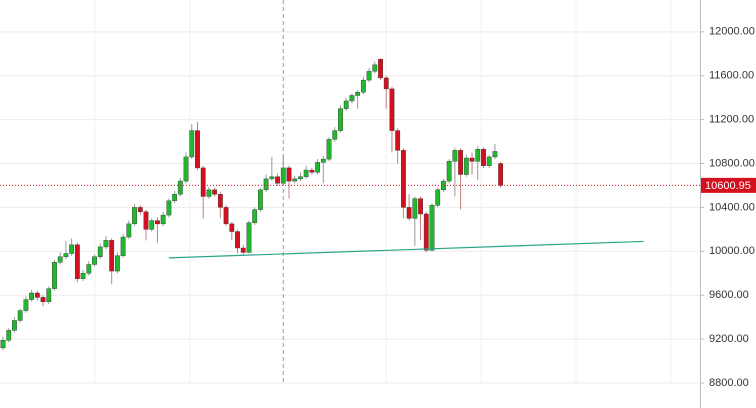 This screenshot has height=408, width=756. I want to click on y-tick-label: 9200.00, so click(729, 339).